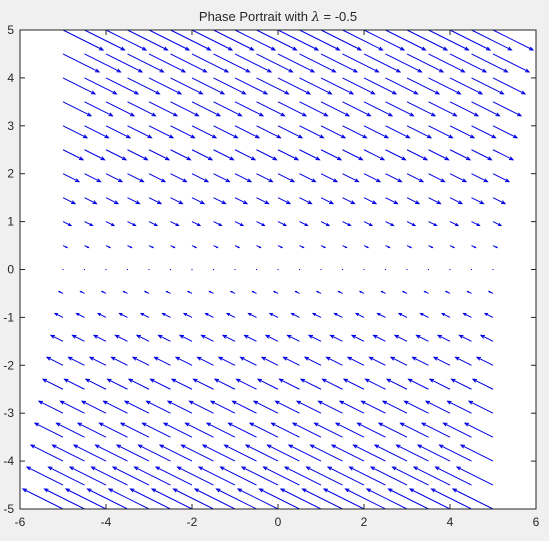  What do you see at coordinates (10, 222) in the screenshot?
I see `y-tick-label: 1` at bounding box center [10, 222].